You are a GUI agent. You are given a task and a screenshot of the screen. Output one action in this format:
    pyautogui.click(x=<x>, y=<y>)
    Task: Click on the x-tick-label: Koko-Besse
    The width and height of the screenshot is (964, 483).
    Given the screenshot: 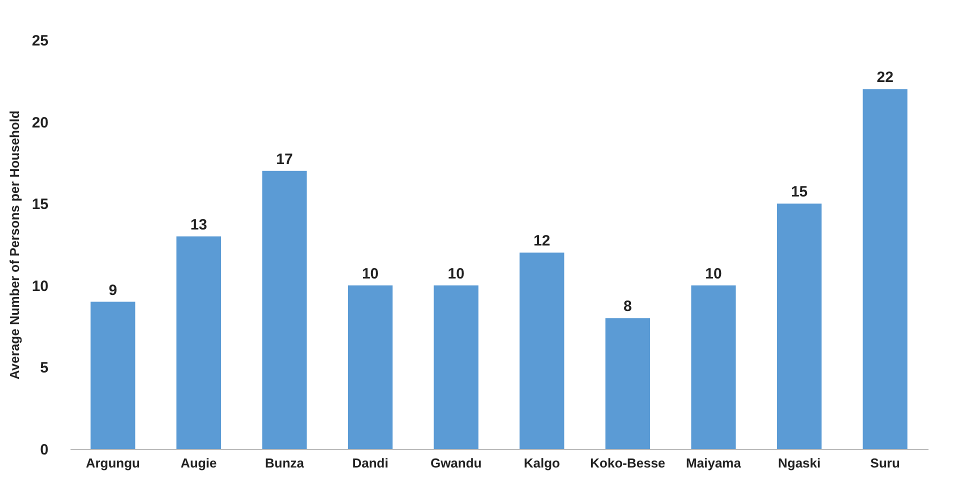 What is the action you would take?
    pyautogui.click(x=628, y=463)
    